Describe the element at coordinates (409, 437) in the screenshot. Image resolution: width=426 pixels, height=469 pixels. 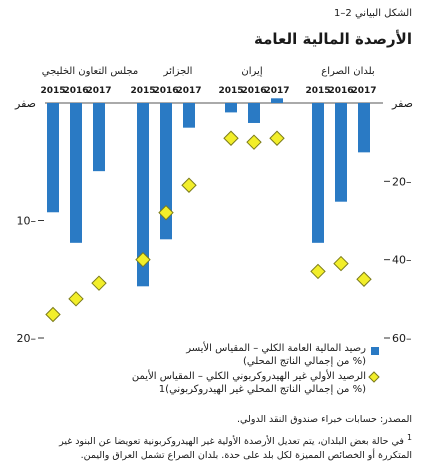
I see `footnote-mark: 1` at that location.